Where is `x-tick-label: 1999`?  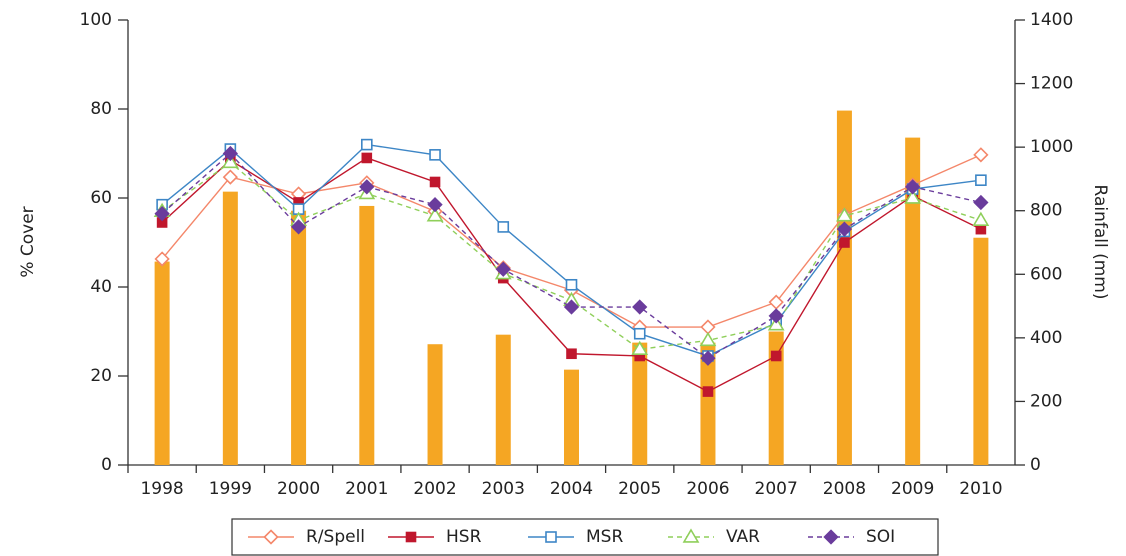
x-tick-label: 1999 is located at coordinates (230, 489).